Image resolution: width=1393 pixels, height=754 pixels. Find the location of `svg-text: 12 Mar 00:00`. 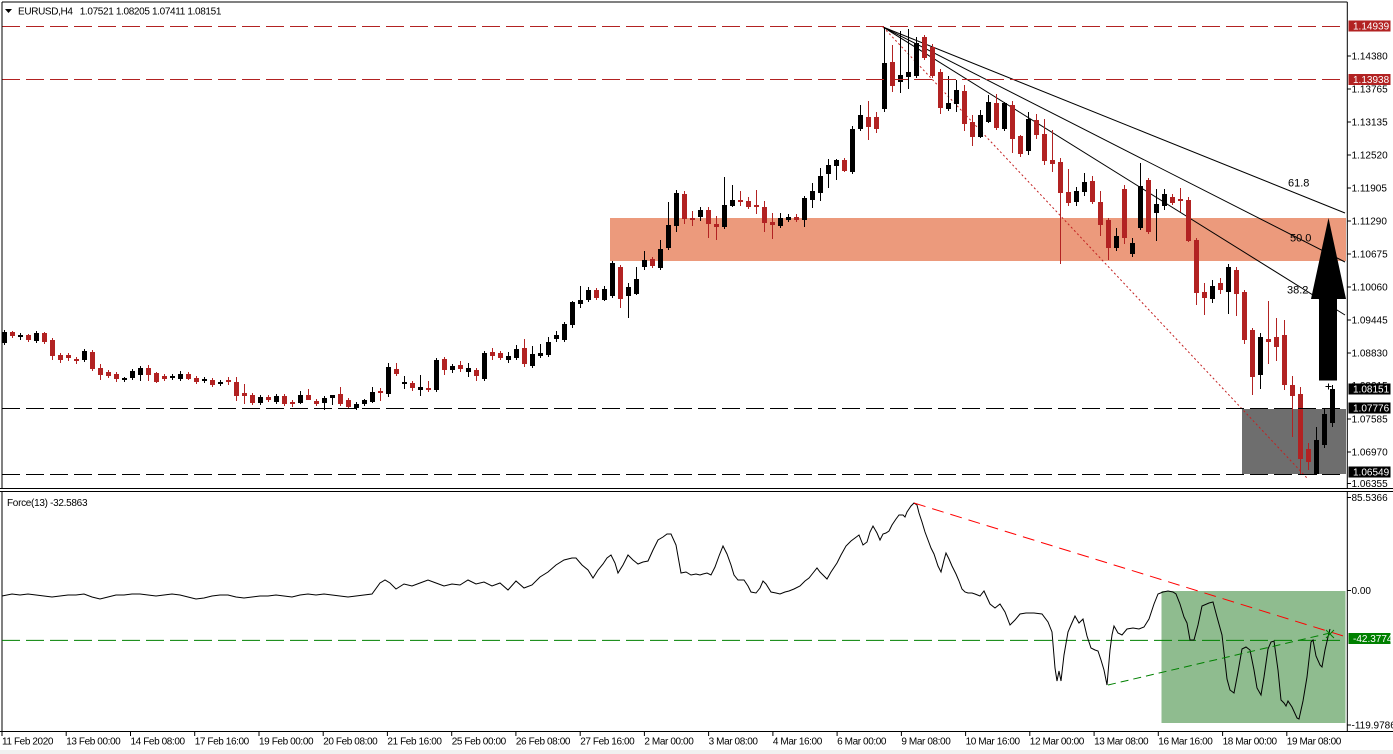

svg-text: 12 Mar 00:00 is located at coordinates (1057, 742).